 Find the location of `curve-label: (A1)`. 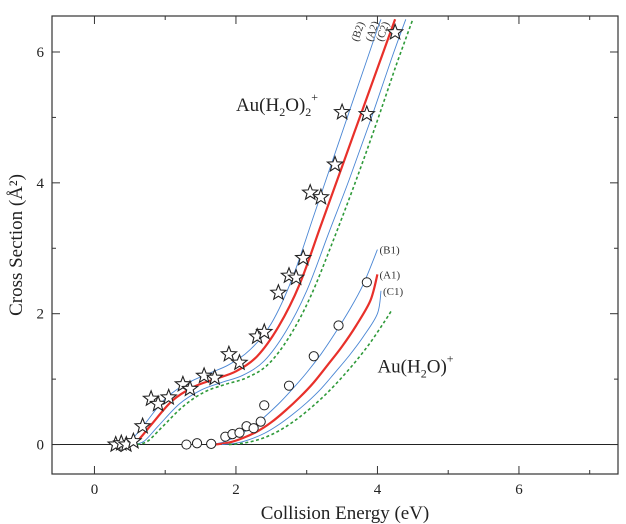

curve-label: (A1) is located at coordinates (389, 275).